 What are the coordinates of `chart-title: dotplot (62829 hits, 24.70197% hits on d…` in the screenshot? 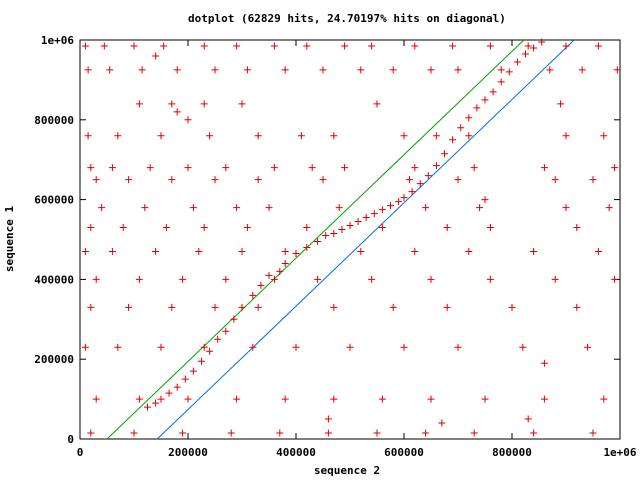 It's located at (347, 18).